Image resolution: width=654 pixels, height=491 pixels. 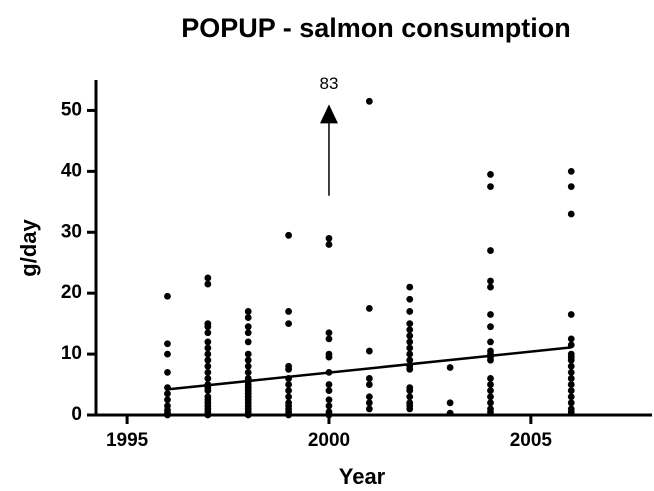 I want to click on x-tick-label: 1995, so click(x=127, y=440).